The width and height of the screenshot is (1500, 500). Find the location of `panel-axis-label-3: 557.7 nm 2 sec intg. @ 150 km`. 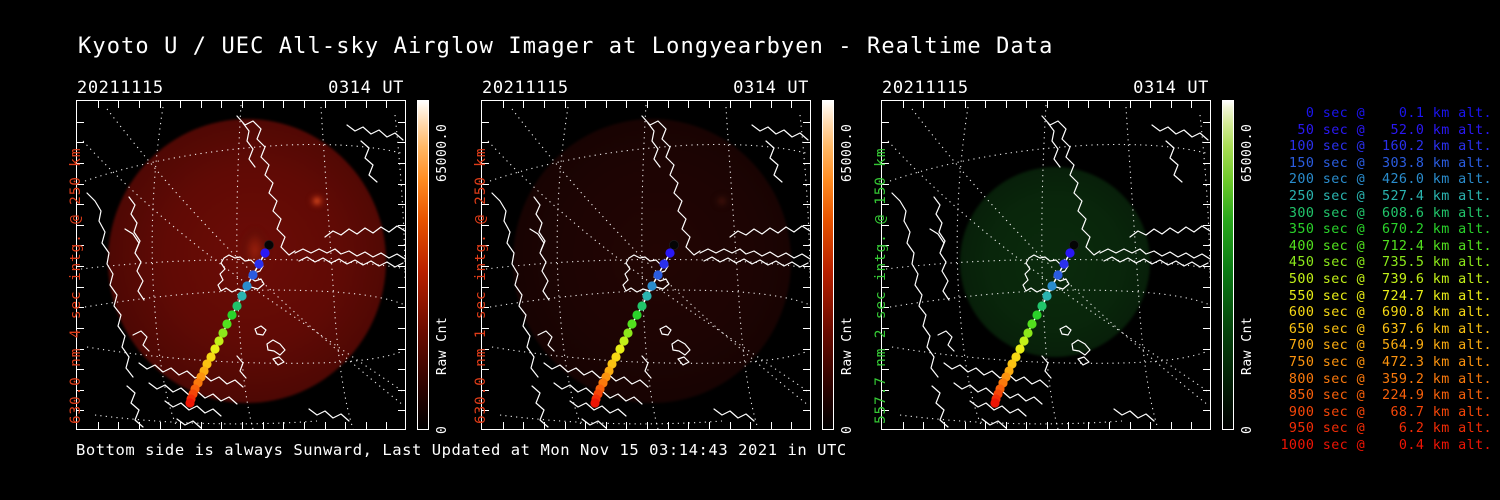

panel-axis-label-3: 557.7 nm 2 sec intg. @ 150 km is located at coordinates (881, 285).